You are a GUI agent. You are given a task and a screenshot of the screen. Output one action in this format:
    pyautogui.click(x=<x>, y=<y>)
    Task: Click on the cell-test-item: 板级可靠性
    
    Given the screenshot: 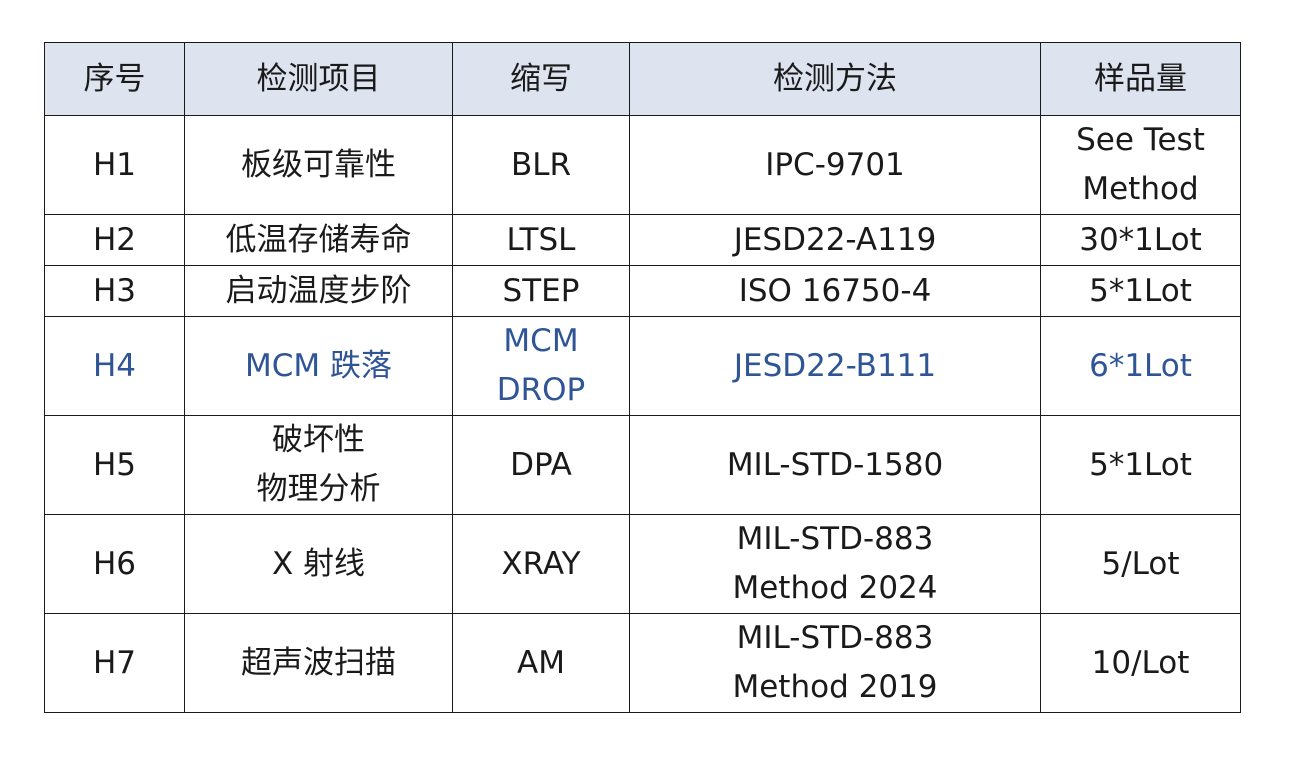 What is the action you would take?
    pyautogui.click(x=318, y=165)
    